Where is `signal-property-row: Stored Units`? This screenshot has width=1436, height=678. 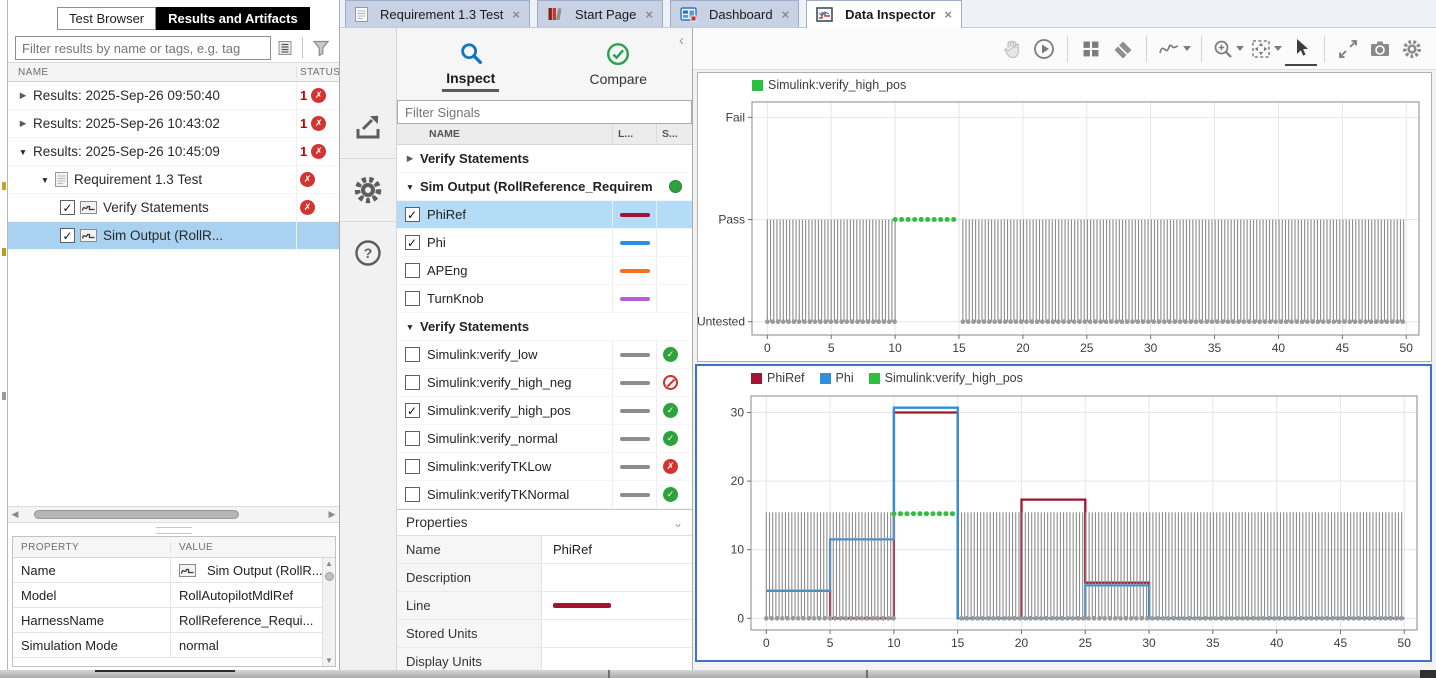 signal-property-row: Stored Units is located at coordinates (544, 634).